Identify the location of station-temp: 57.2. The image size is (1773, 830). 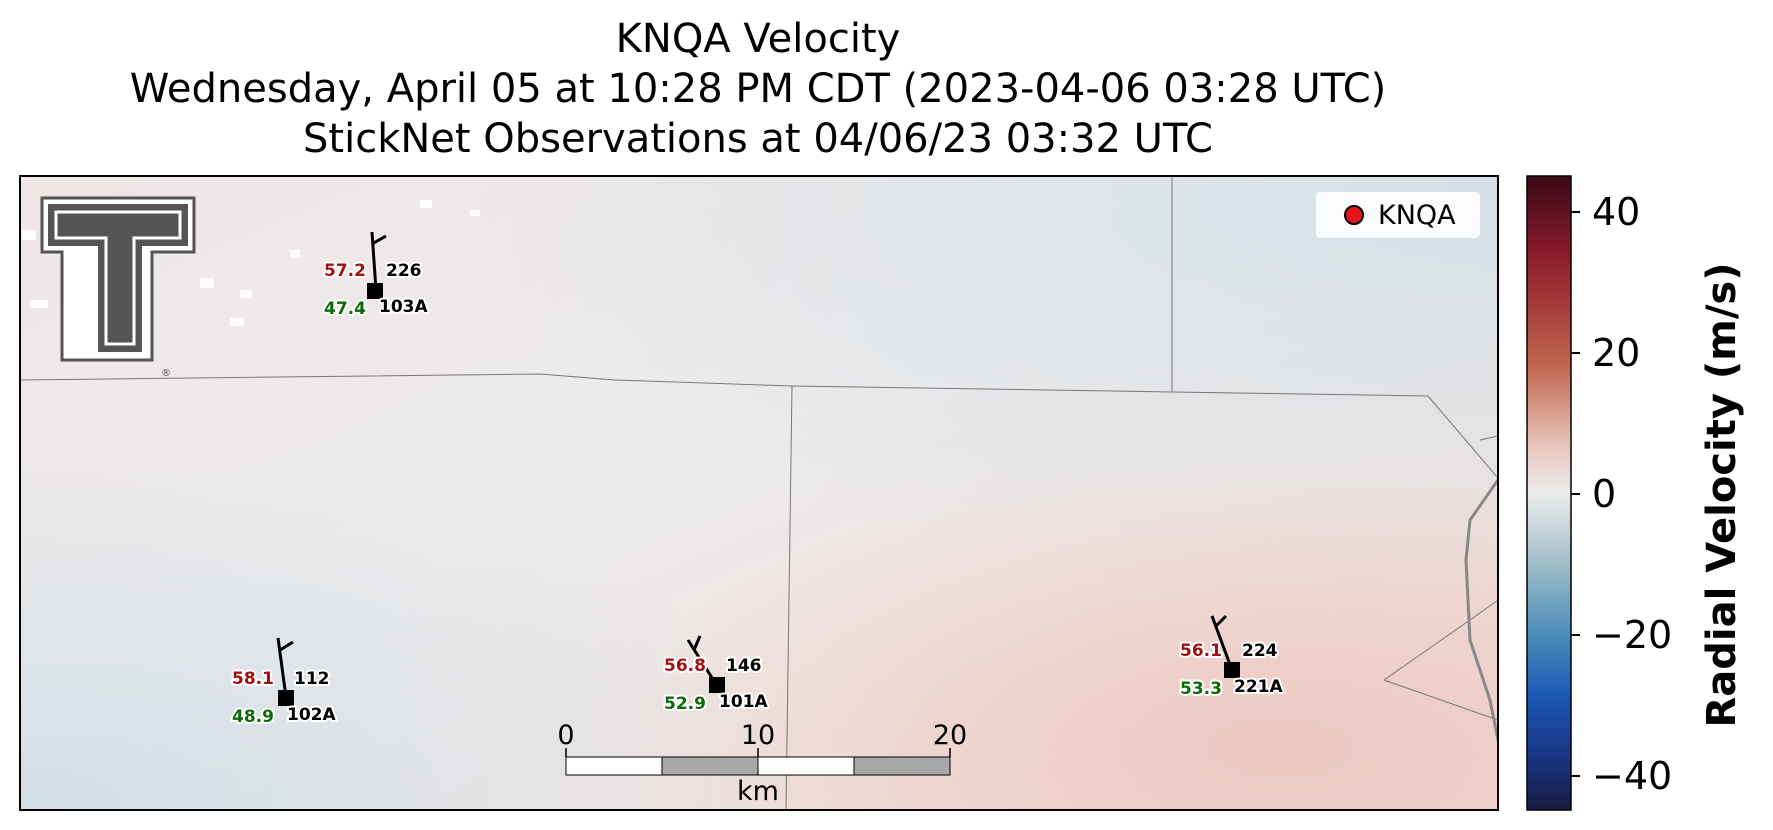
(345, 271).